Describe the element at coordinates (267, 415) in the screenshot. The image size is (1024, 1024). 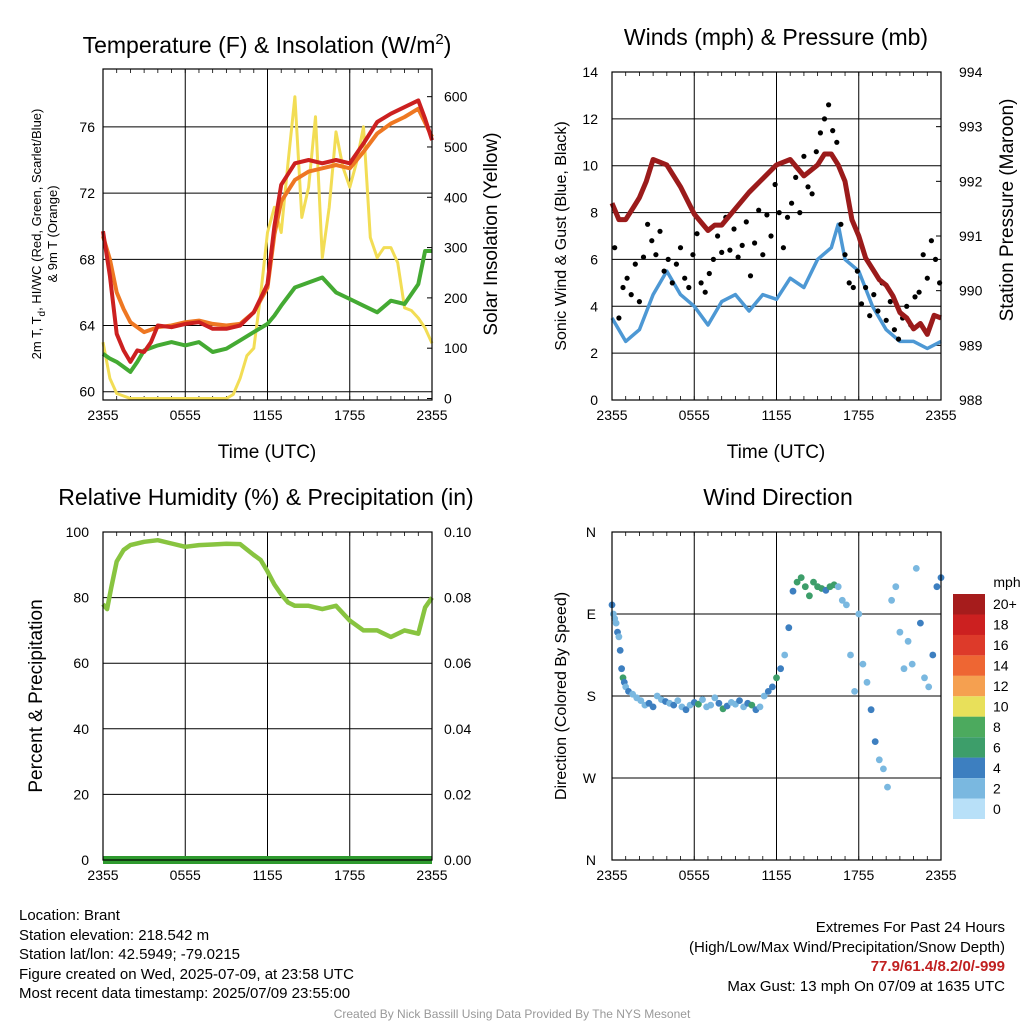
I see `temp-x-tick-label: 1155` at that location.